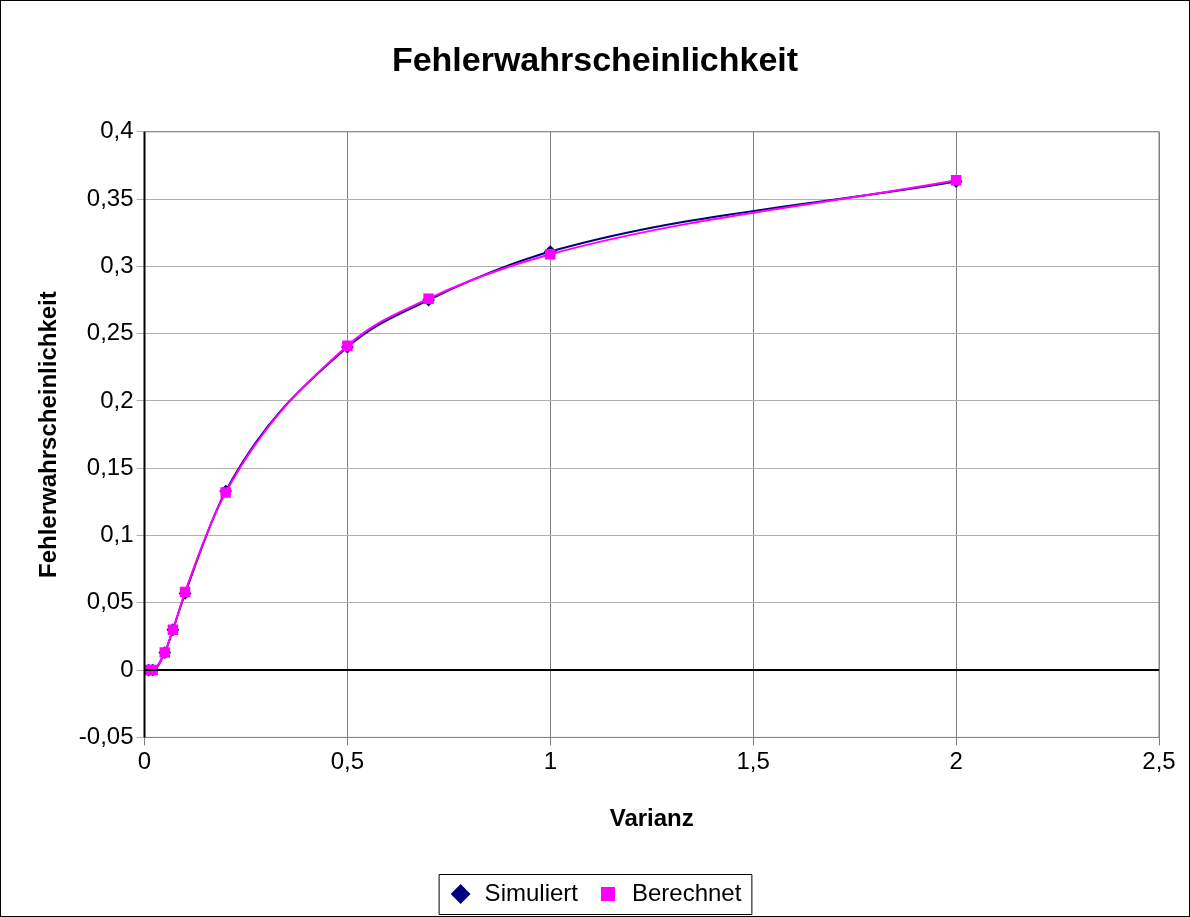 The height and width of the screenshot is (917, 1190). What do you see at coordinates (117, 264) in the screenshot?
I see `y-tick-label: 0,3` at bounding box center [117, 264].